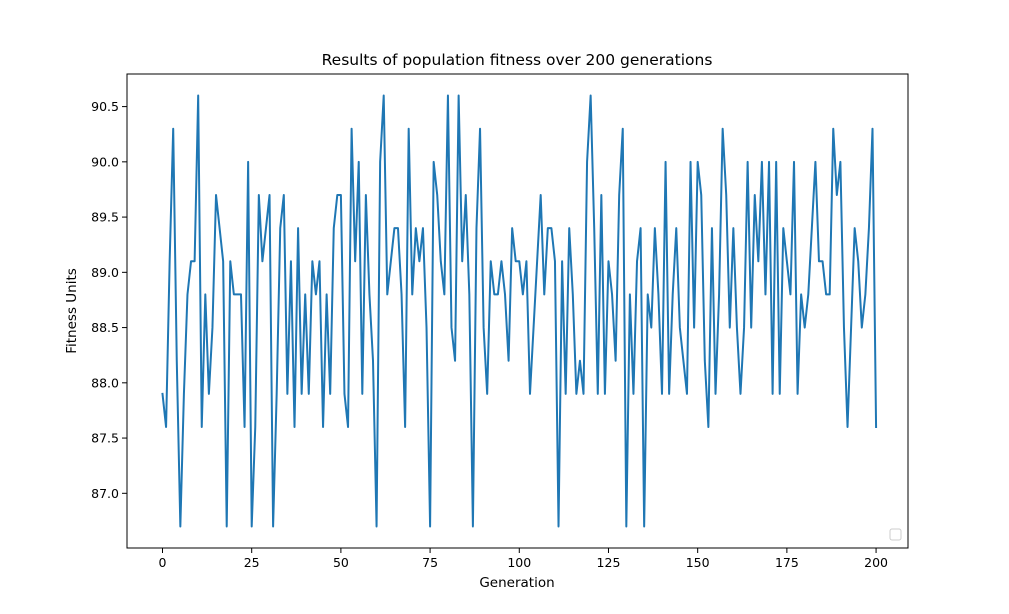 This screenshot has width=1009, height=614. What do you see at coordinates (105, 327) in the screenshot?
I see `y-tick-label: 88.5` at bounding box center [105, 327].